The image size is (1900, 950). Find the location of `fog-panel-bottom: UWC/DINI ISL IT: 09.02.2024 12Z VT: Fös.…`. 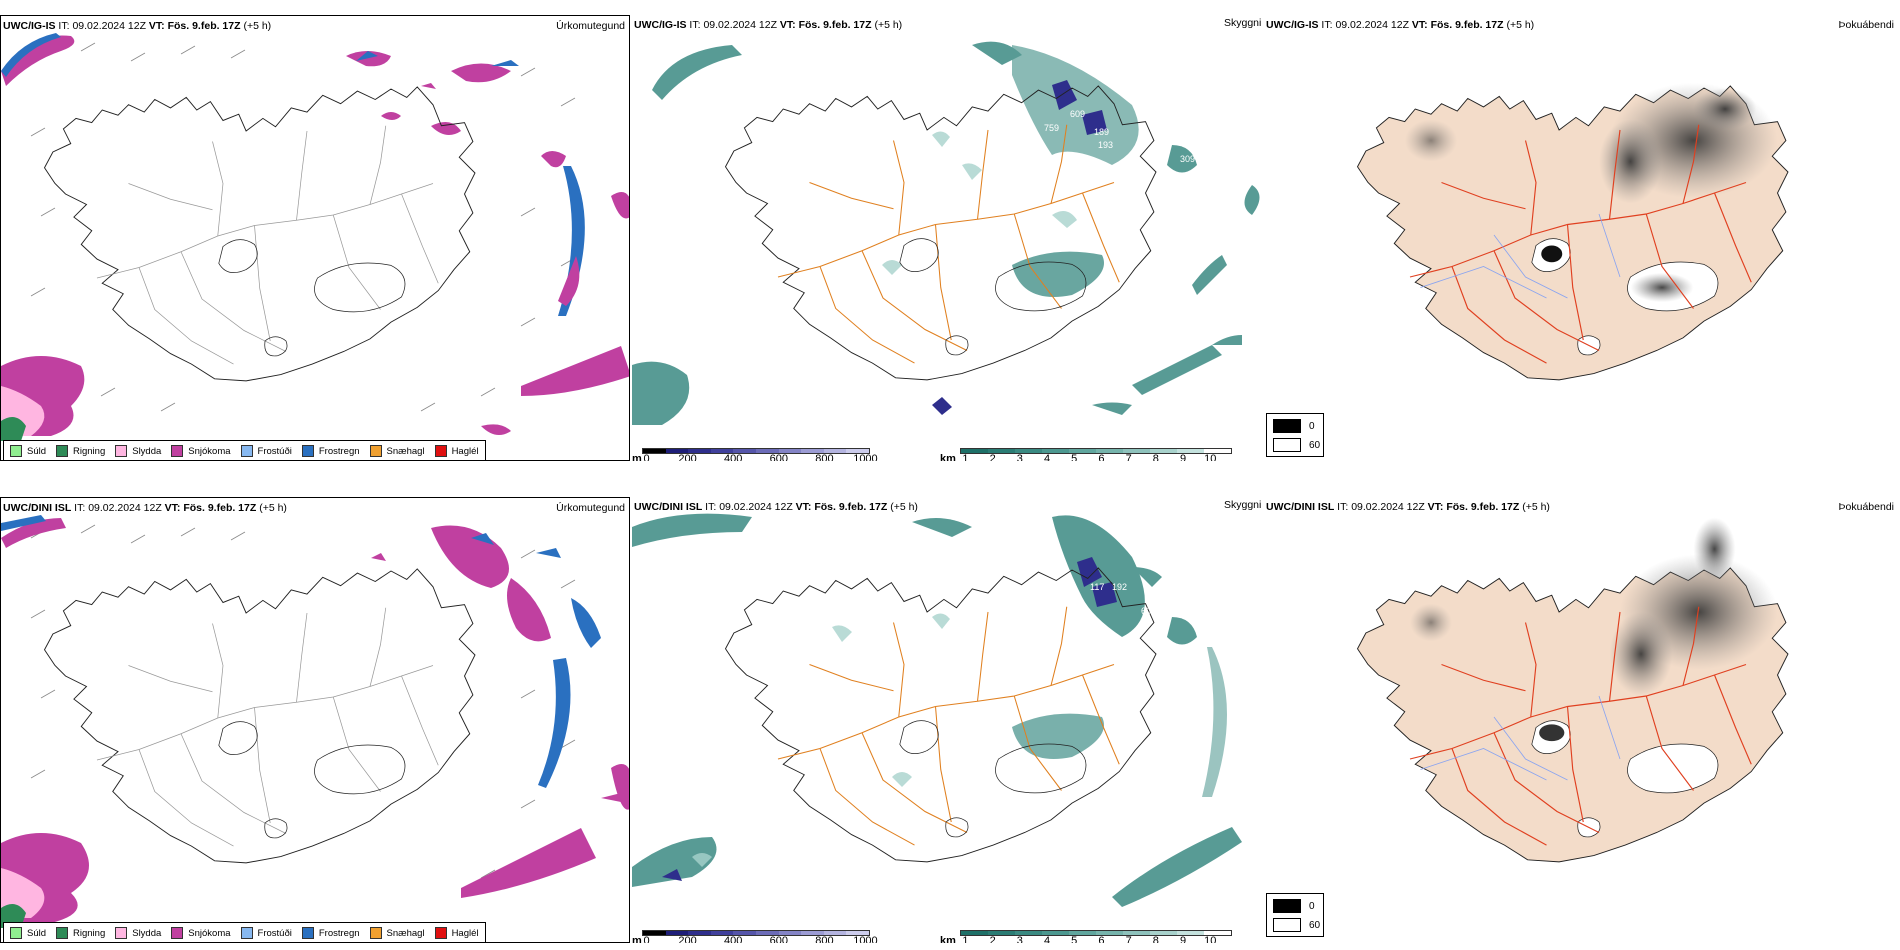

fog-panel-bottom: UWC/DINI ISL IT: 09.02.2024 12Z VT: Fös.… is located at coordinates (1582, 694).